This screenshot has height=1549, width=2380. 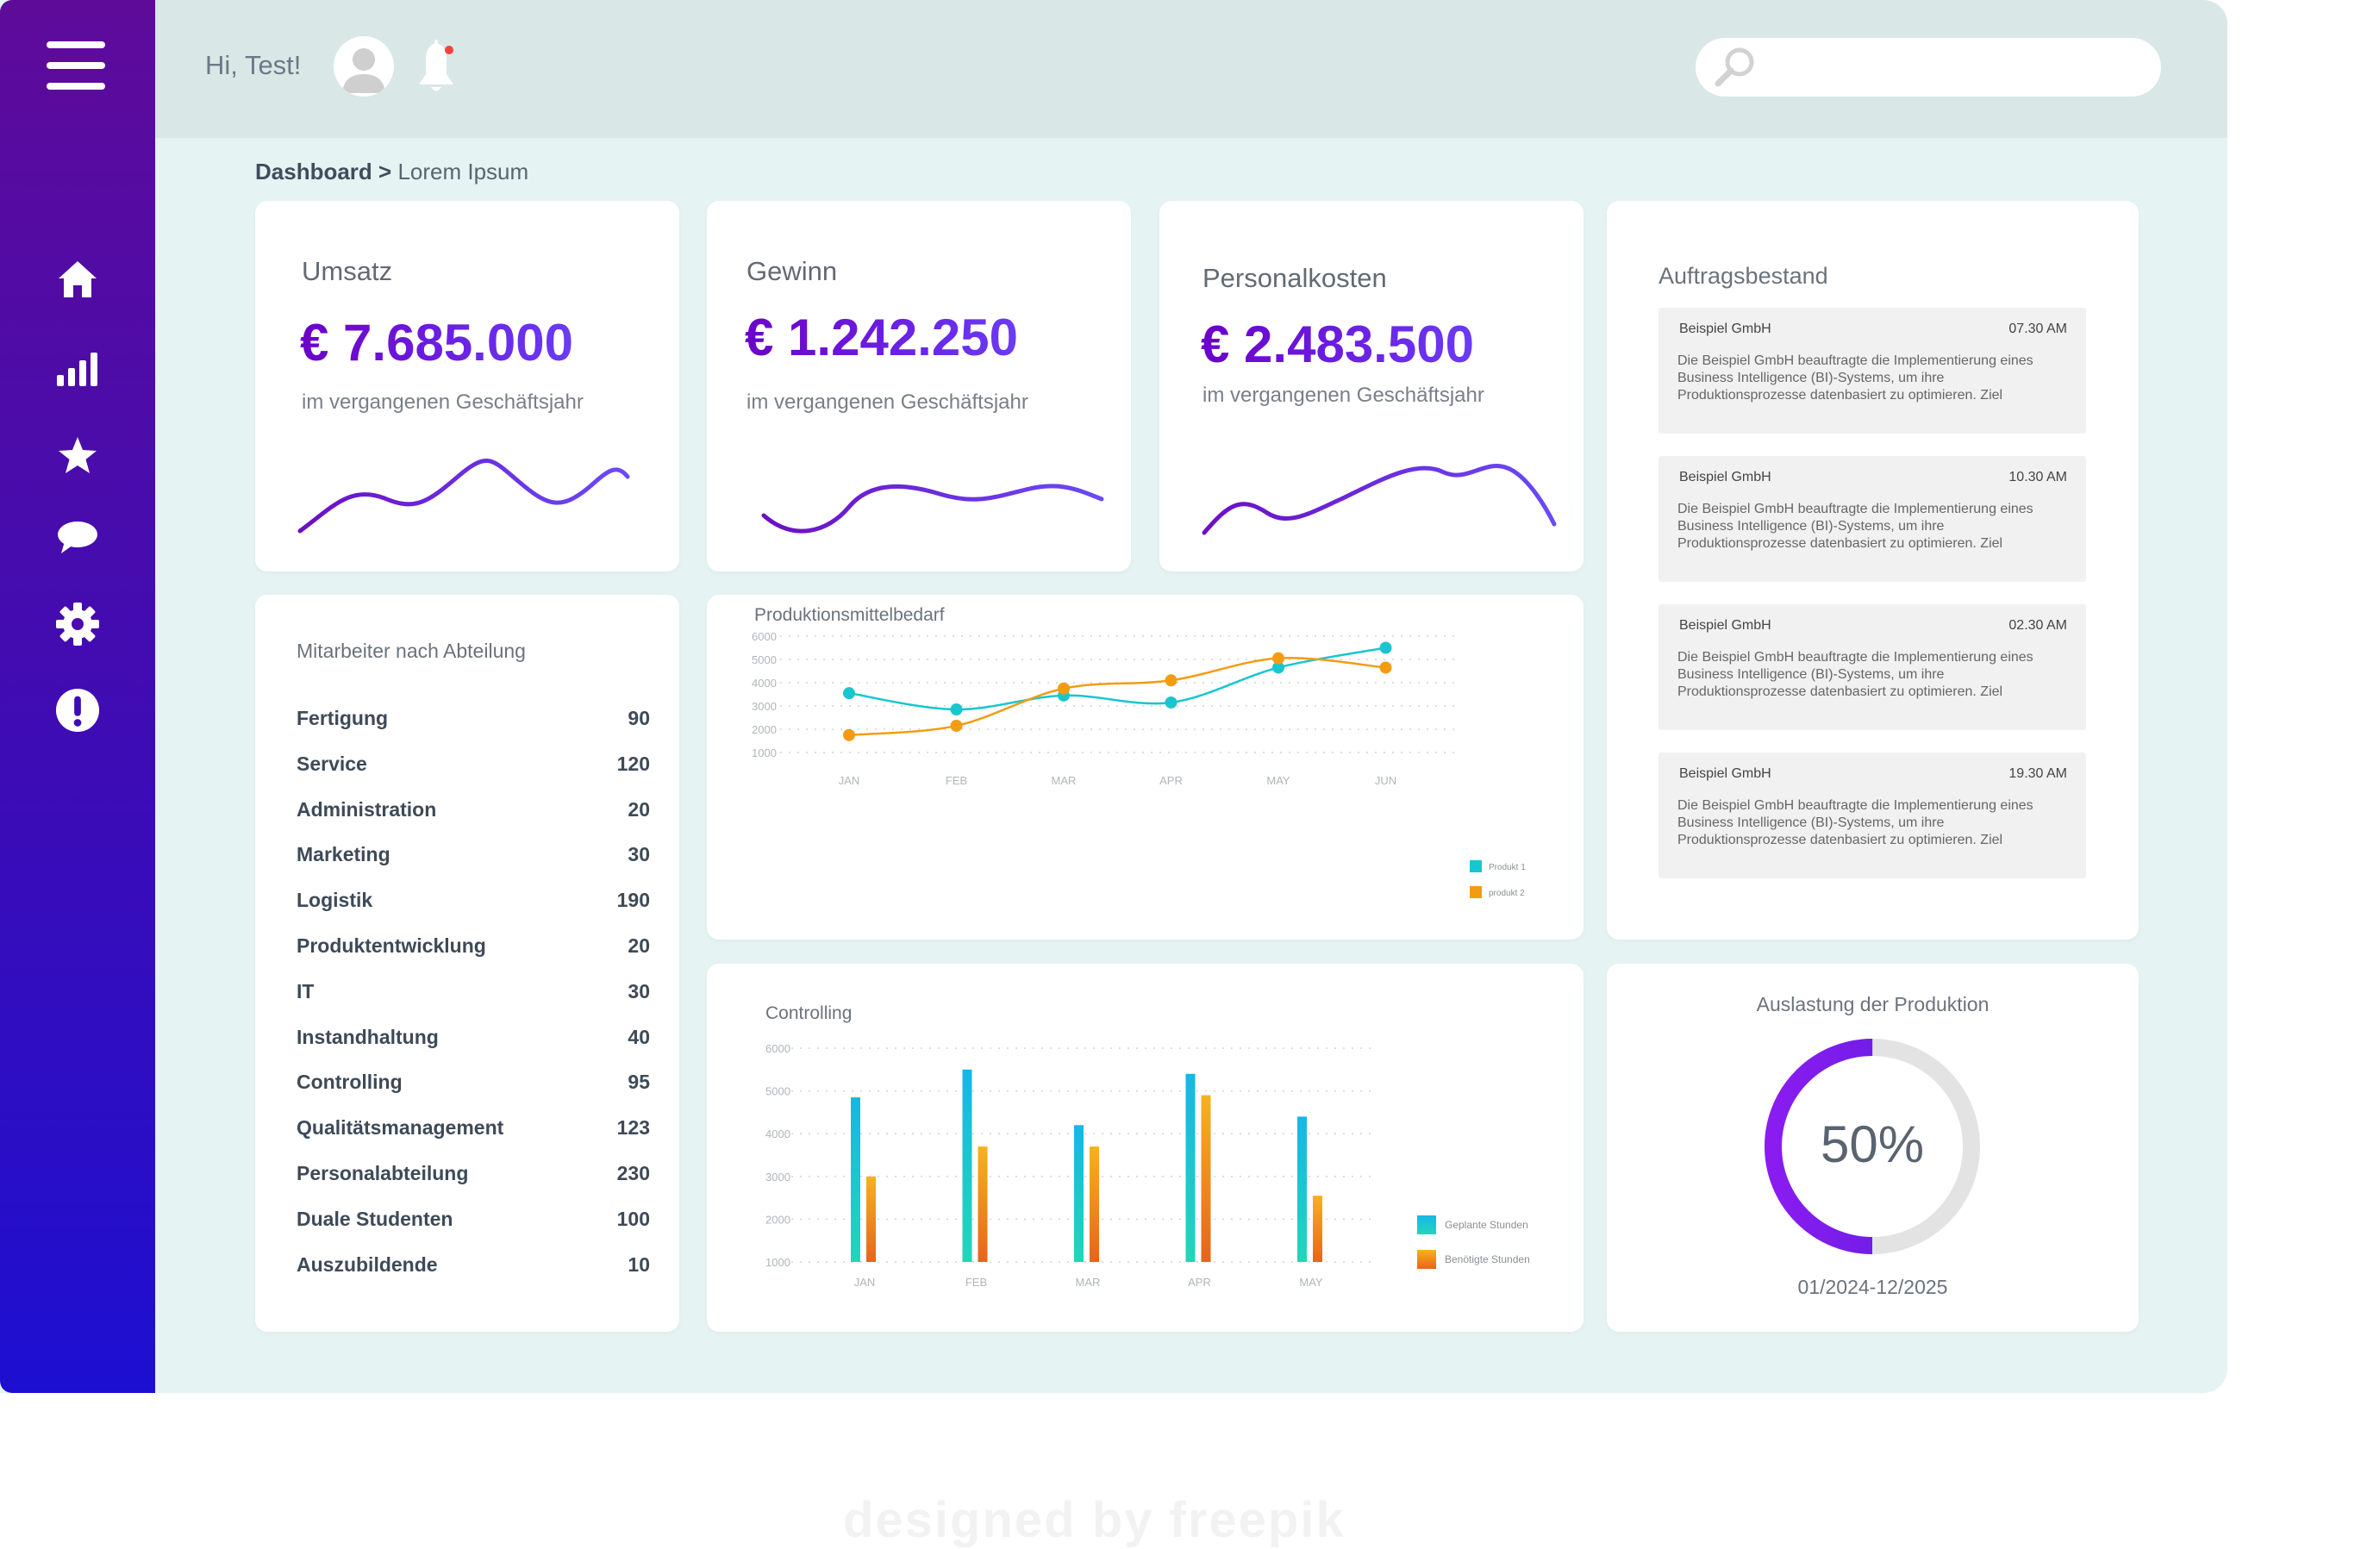 I want to click on order-company: Beispiel GmbH, so click(x=1725, y=625).